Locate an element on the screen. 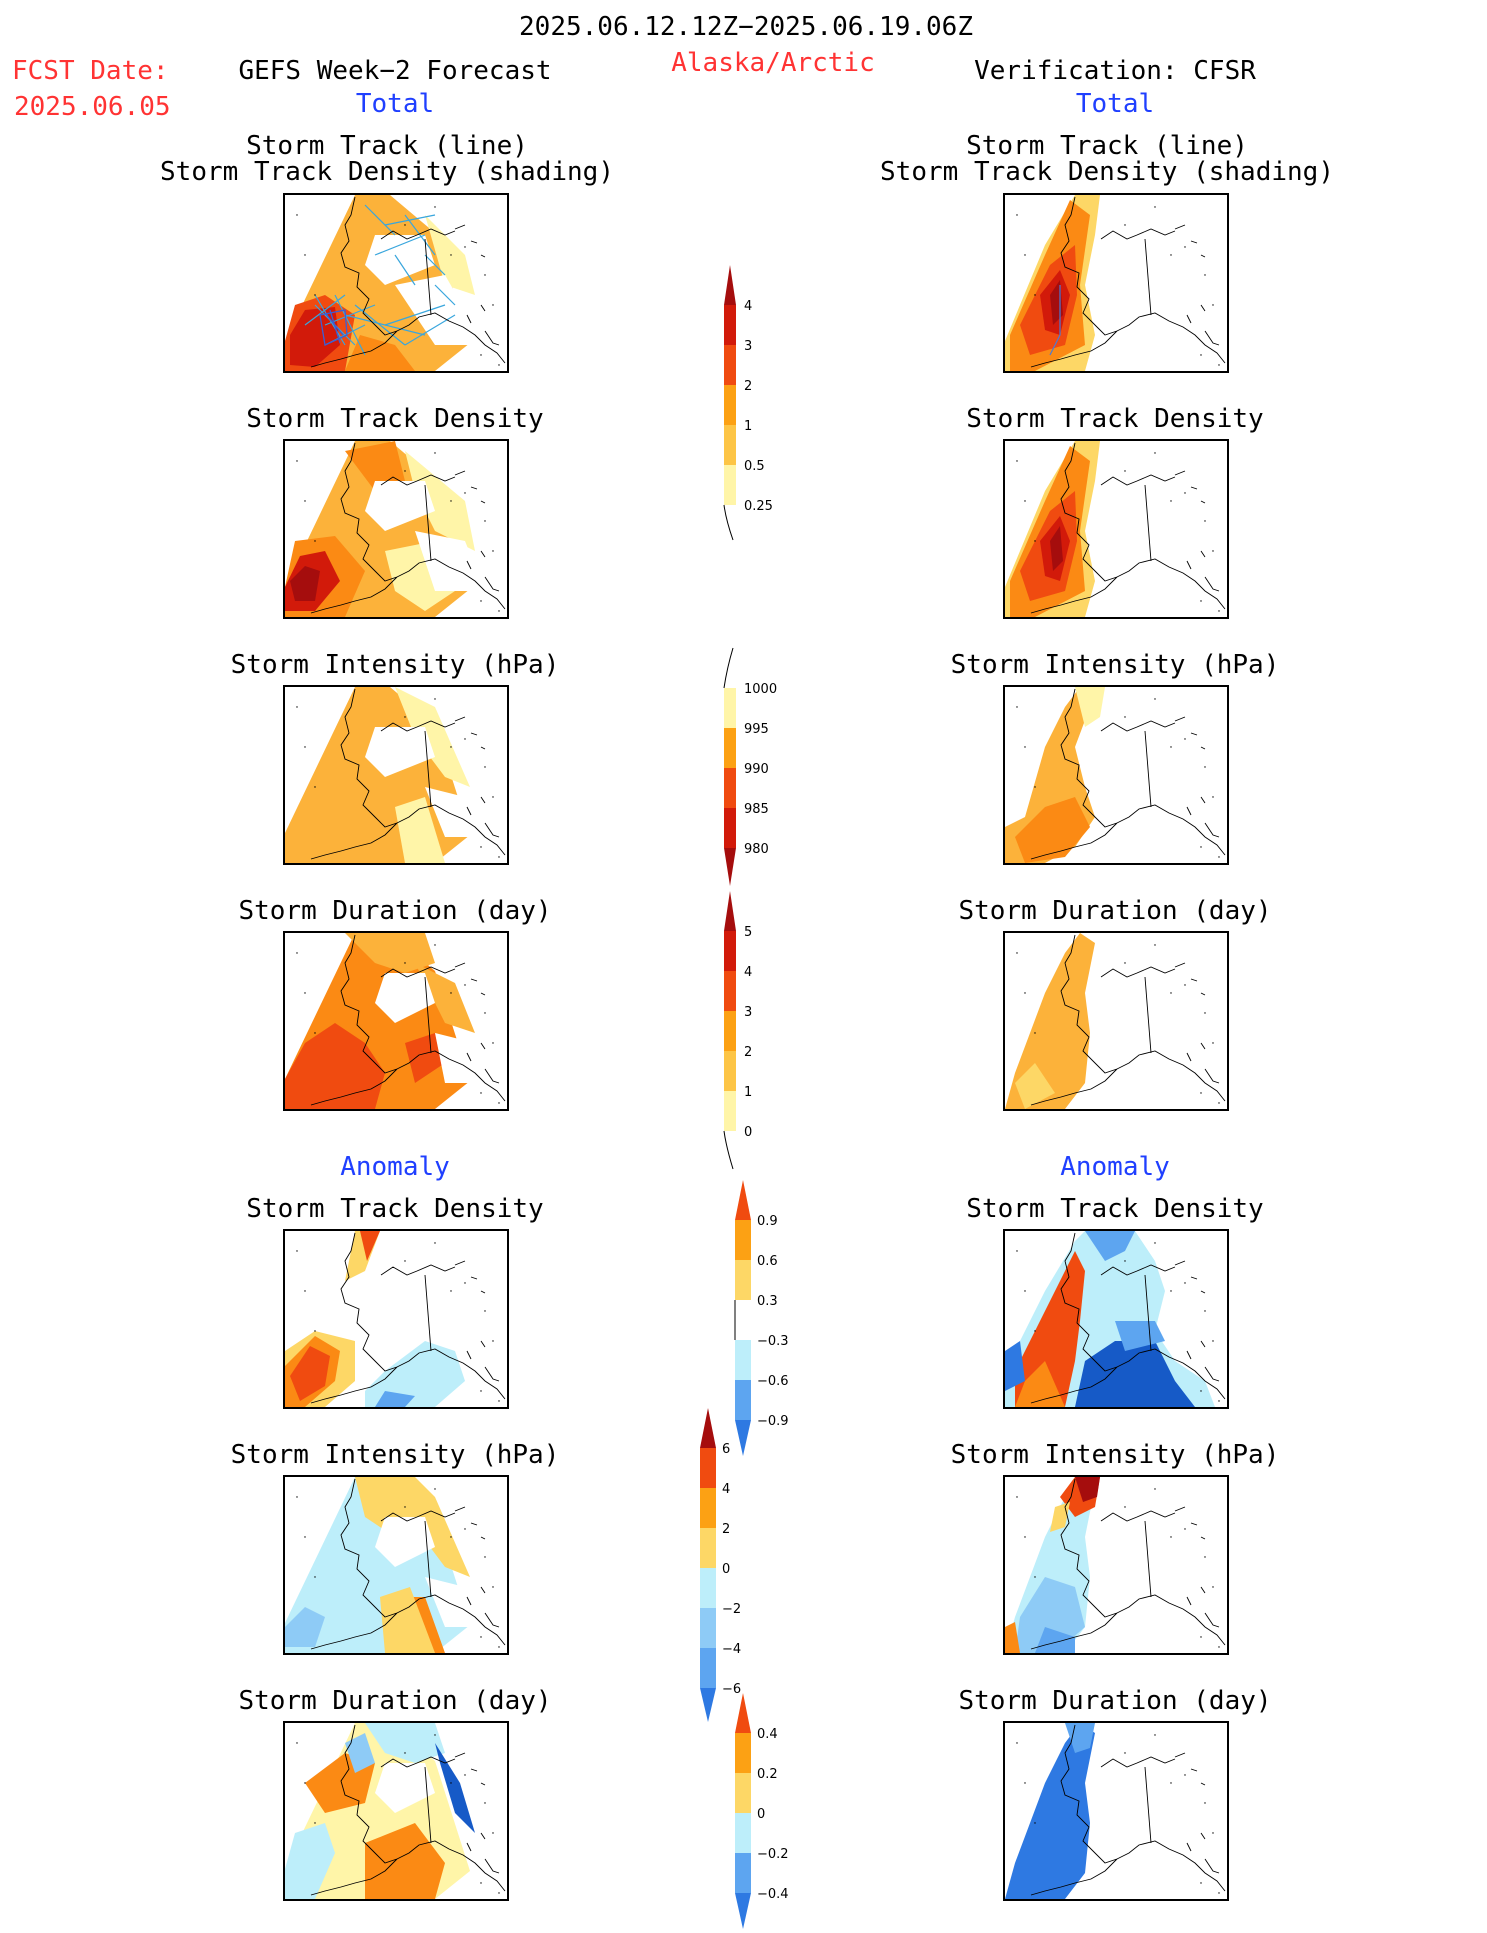 The width and height of the screenshot is (1487, 1933). intensity-anom-tick-neg2: −2 is located at coordinates (731, 1609).